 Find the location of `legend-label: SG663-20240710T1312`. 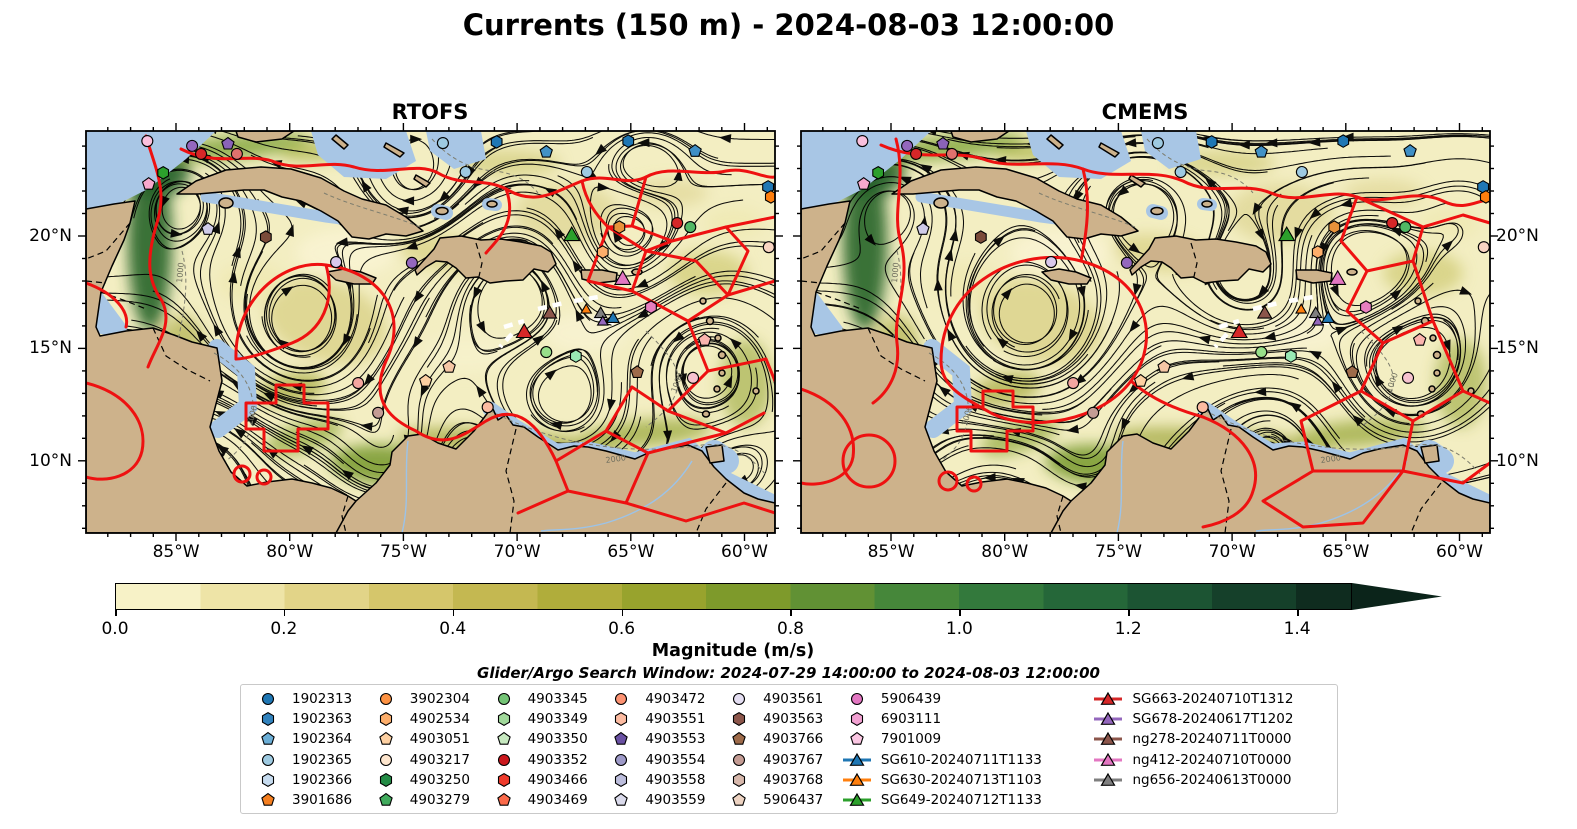

legend-label: SG663-20240710T1312 is located at coordinates (1213, 699).